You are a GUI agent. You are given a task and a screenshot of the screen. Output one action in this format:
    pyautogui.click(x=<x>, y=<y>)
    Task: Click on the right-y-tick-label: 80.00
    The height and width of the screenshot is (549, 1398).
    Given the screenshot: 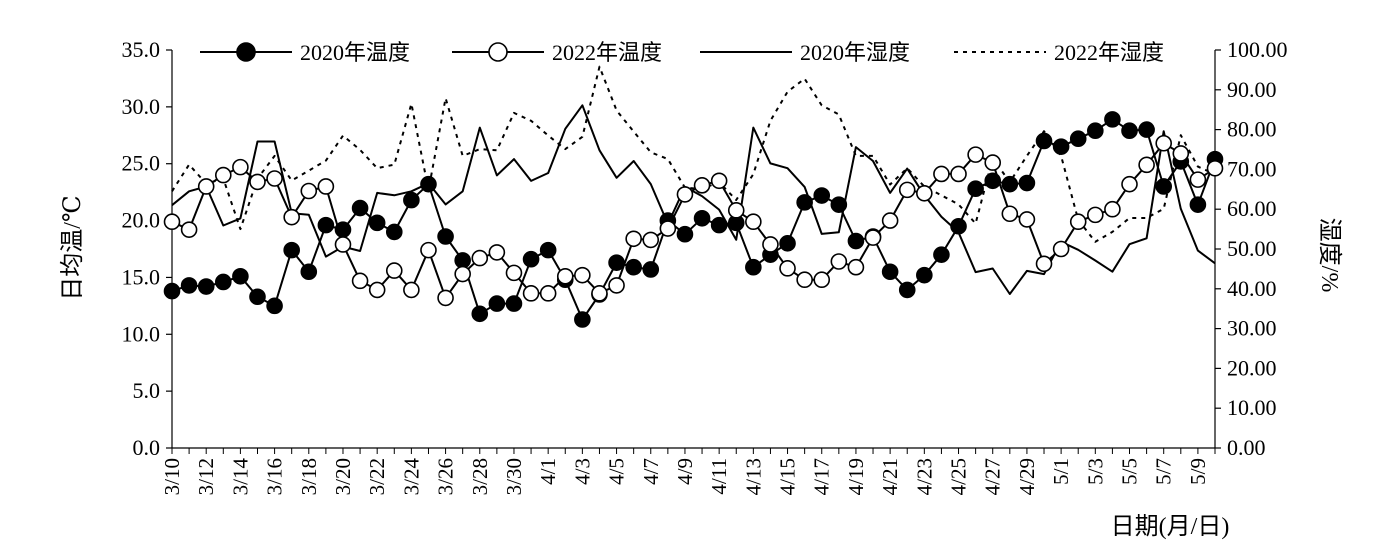 What is the action you would take?
    pyautogui.click(x=1252, y=129)
    